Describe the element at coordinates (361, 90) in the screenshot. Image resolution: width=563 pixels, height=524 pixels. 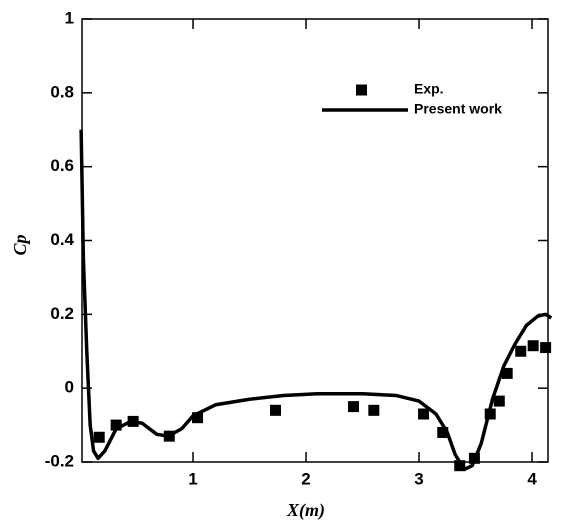
I see `legend-marker` at that location.